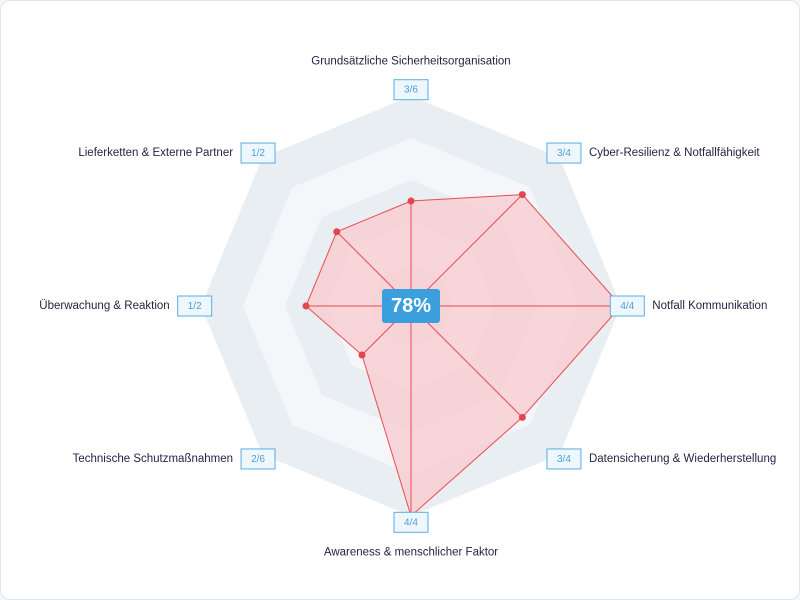 The image size is (800, 600). Describe the element at coordinates (155, 153) in the screenshot. I see `axis-label: Lieferketten & Externe Partner` at that location.